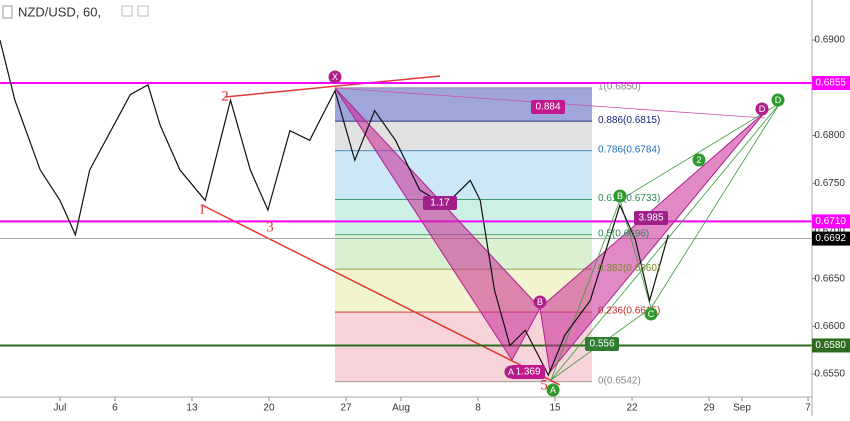  Describe the element at coordinates (829, 326) in the screenshot. I see `y-tick-label: 0.6600` at that location.